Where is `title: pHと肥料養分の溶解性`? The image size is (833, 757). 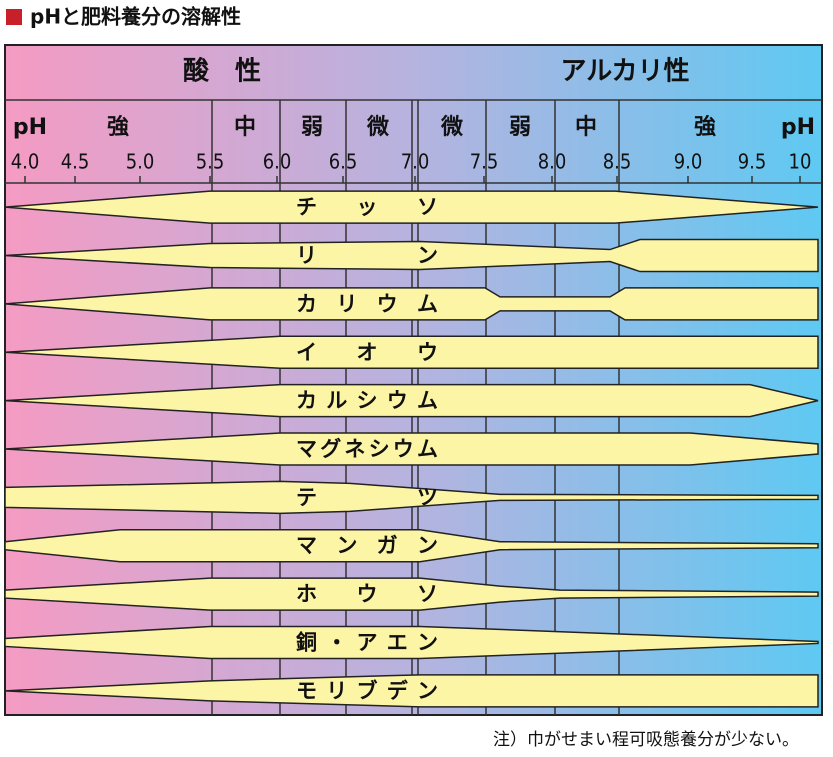 title: pHと肥料養分の溶解性 is located at coordinates (135, 17).